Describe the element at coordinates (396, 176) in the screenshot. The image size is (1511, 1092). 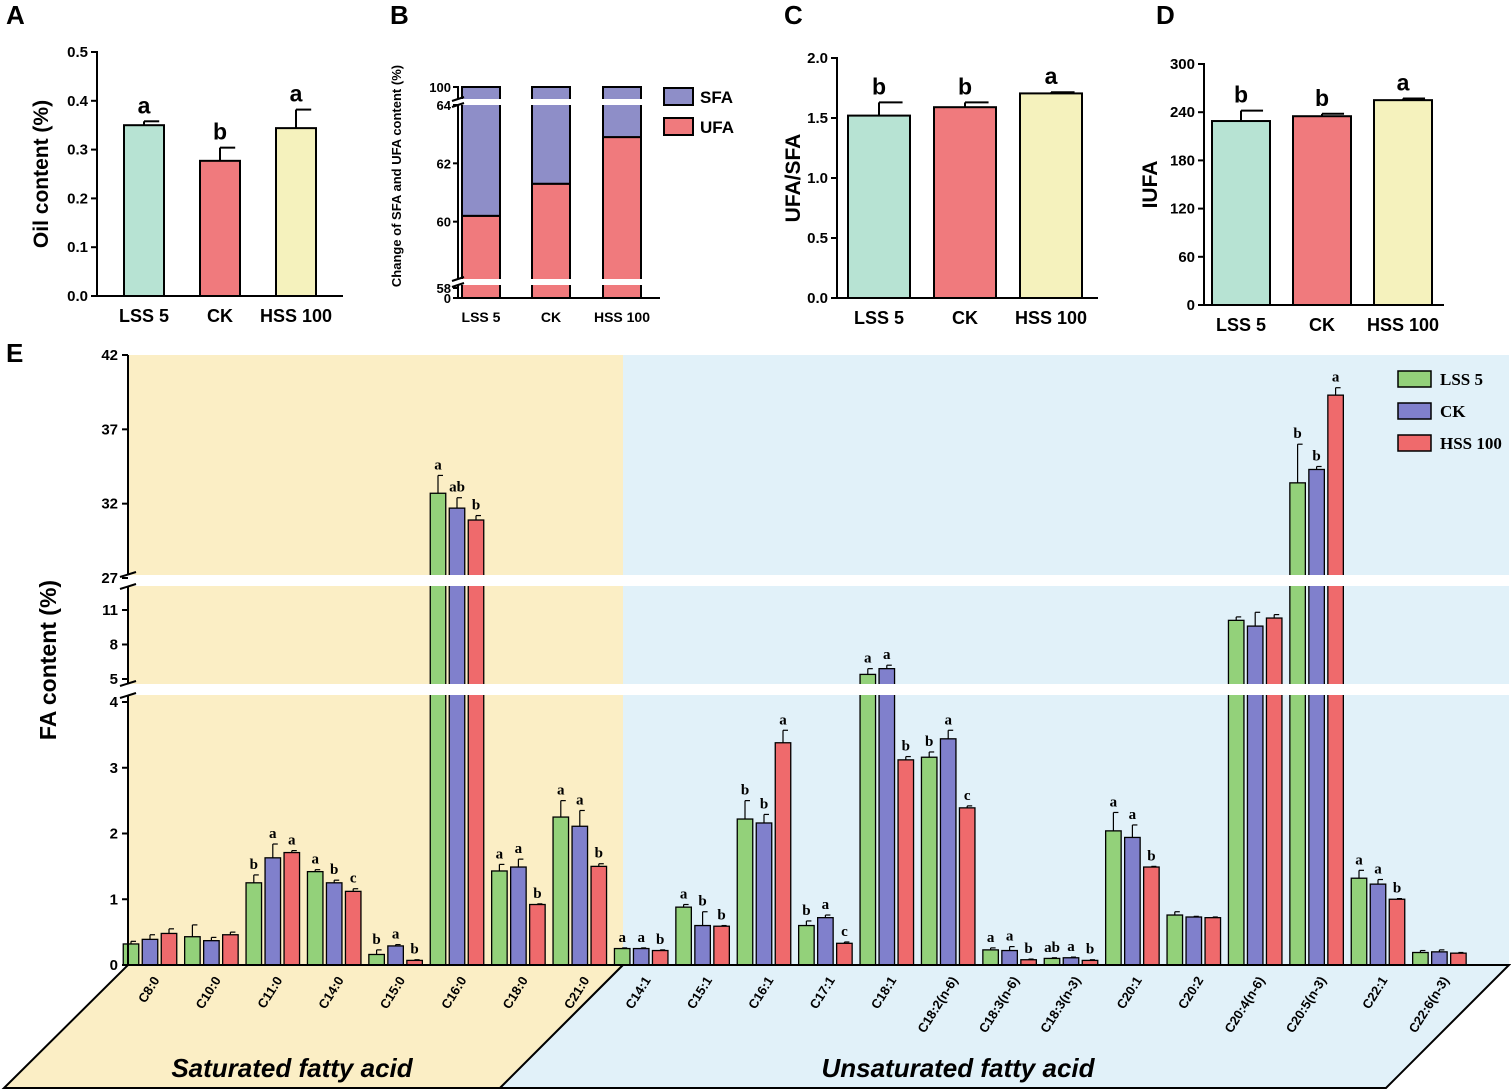
I see `y-axis-label: Change of SFA and UFA content (%)` at that location.